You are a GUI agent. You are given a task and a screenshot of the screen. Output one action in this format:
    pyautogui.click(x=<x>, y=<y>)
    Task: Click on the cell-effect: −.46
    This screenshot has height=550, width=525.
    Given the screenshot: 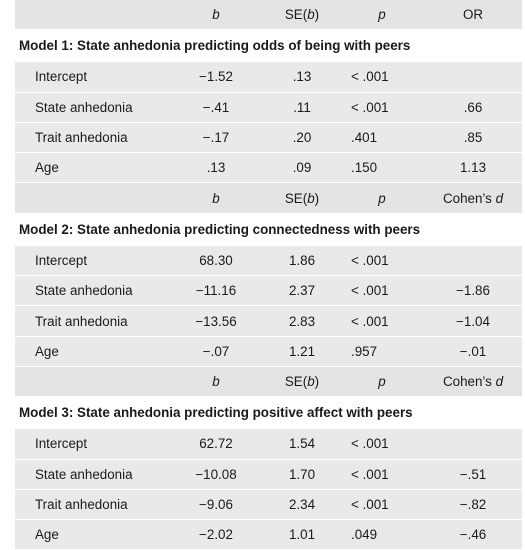 What is the action you would take?
    pyautogui.click(x=473, y=534)
    